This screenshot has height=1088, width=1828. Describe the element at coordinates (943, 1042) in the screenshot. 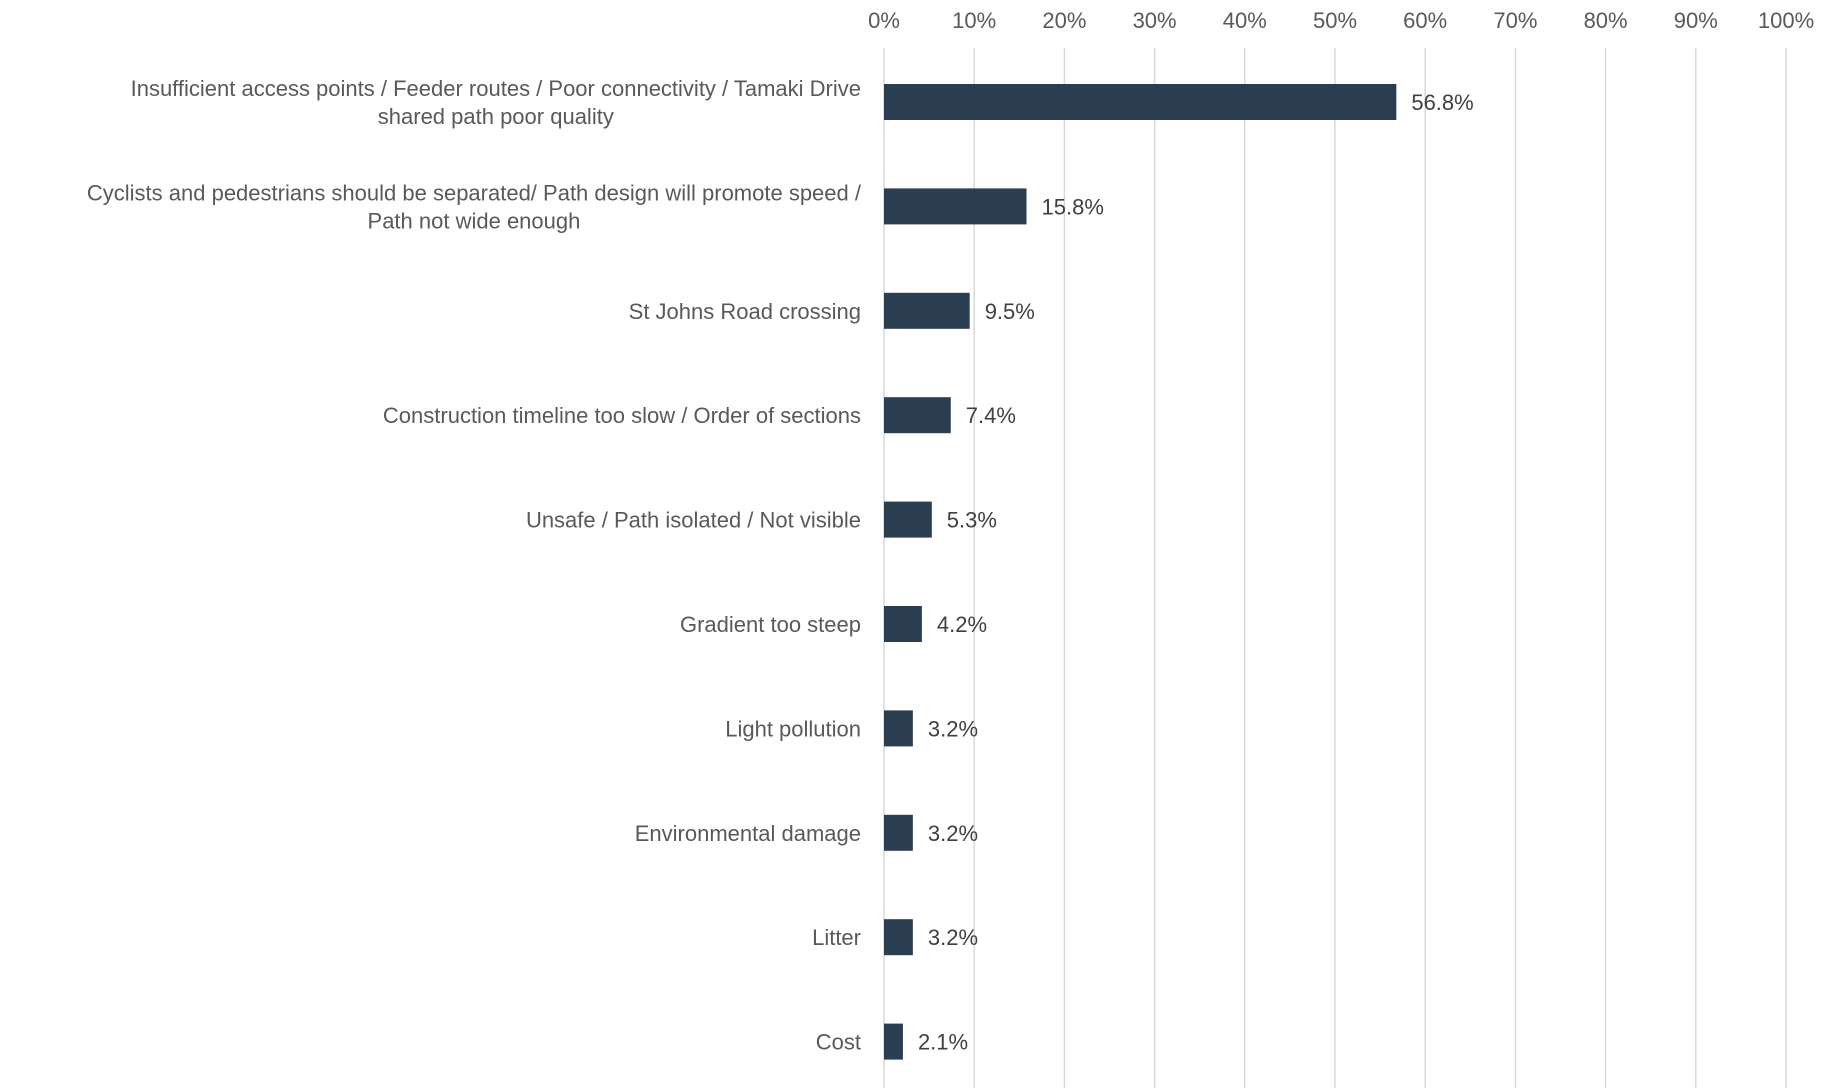

I see `data-label: 2.1%` at that location.